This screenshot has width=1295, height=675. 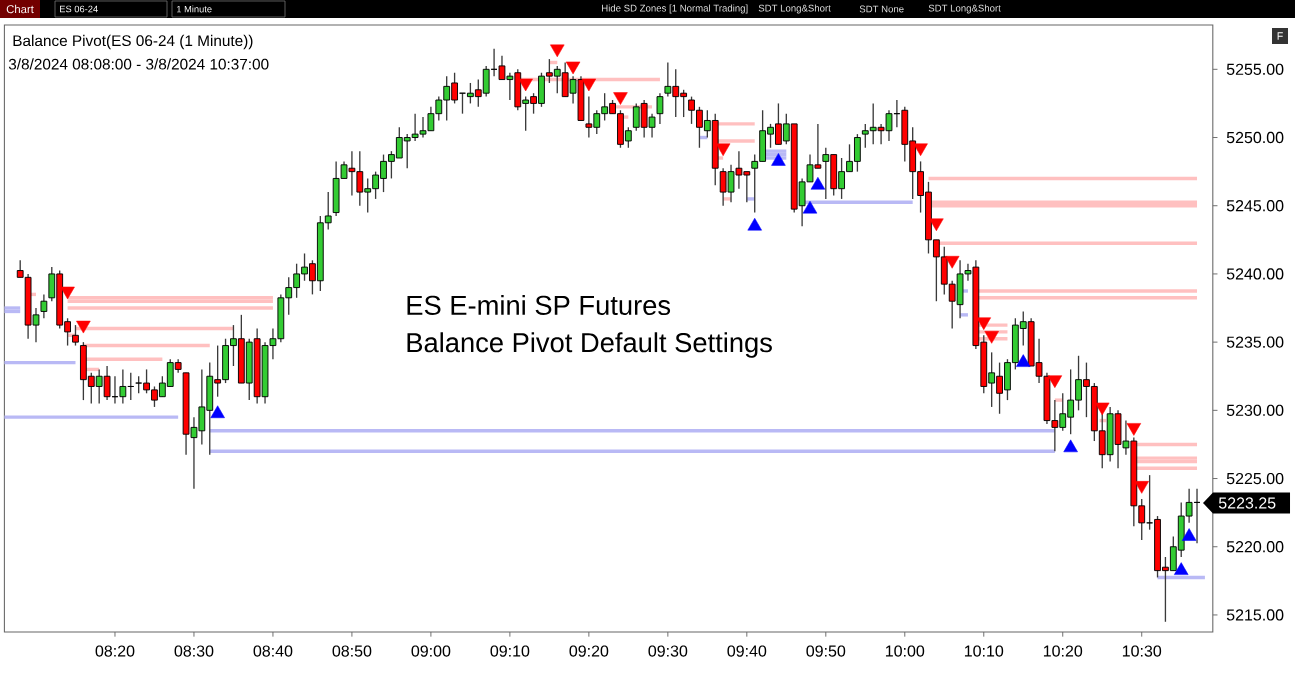 I want to click on x-tick-label: 08:50, so click(x=352, y=651).